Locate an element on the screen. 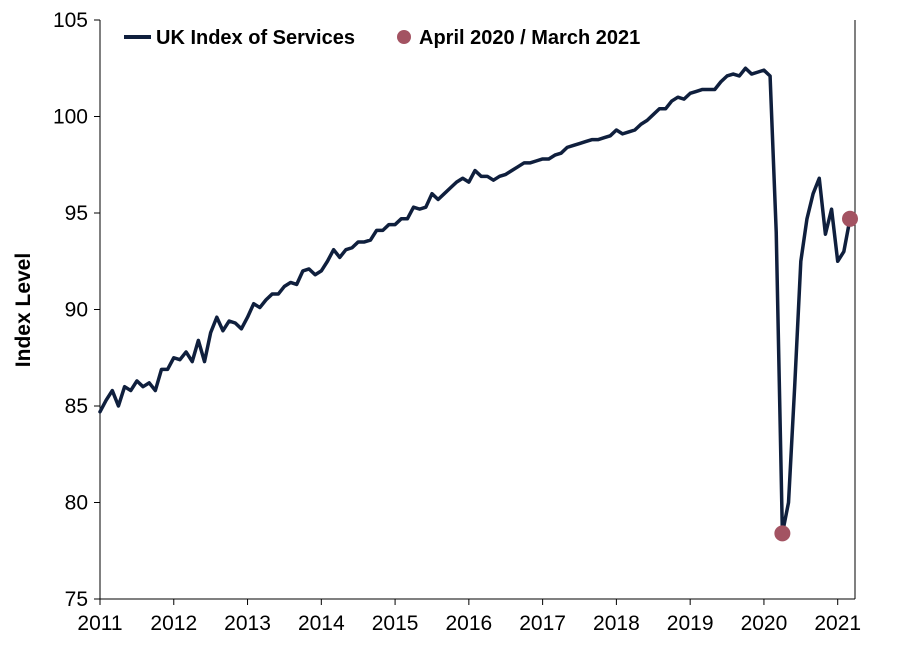 The width and height of the screenshot is (900, 654). x-tick-label: 2014 is located at coordinates (321, 623).